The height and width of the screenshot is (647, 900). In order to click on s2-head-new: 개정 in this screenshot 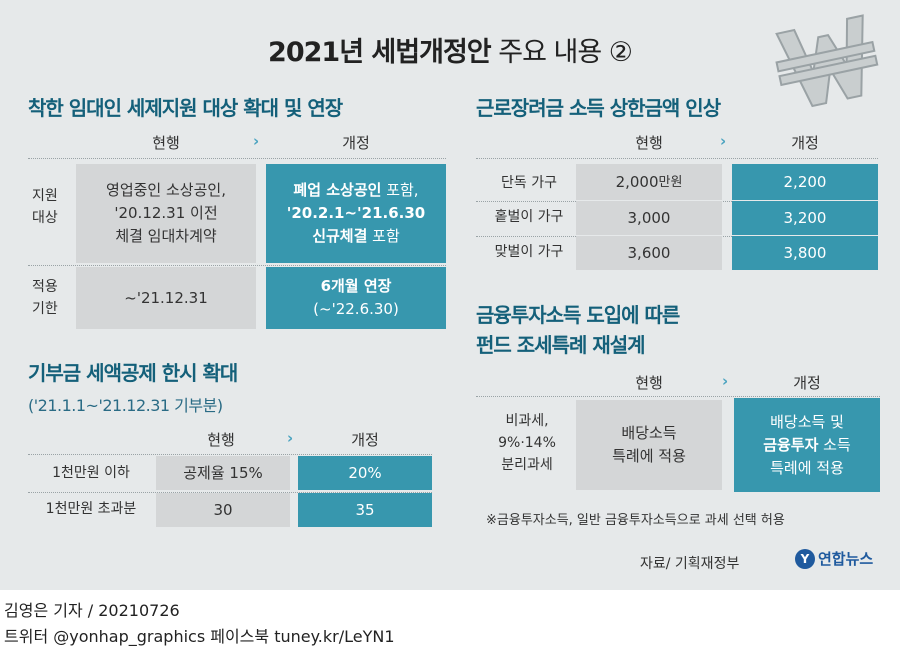, I will do `click(805, 143)`.